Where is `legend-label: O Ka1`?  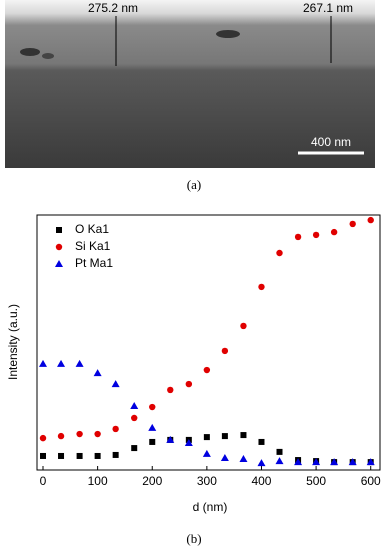 legend-label: O Ka1 is located at coordinates (92, 229).